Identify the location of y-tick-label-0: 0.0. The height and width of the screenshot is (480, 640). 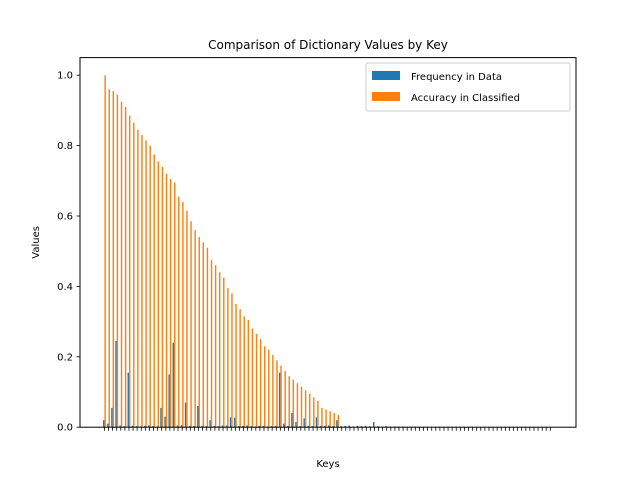
(65, 428).